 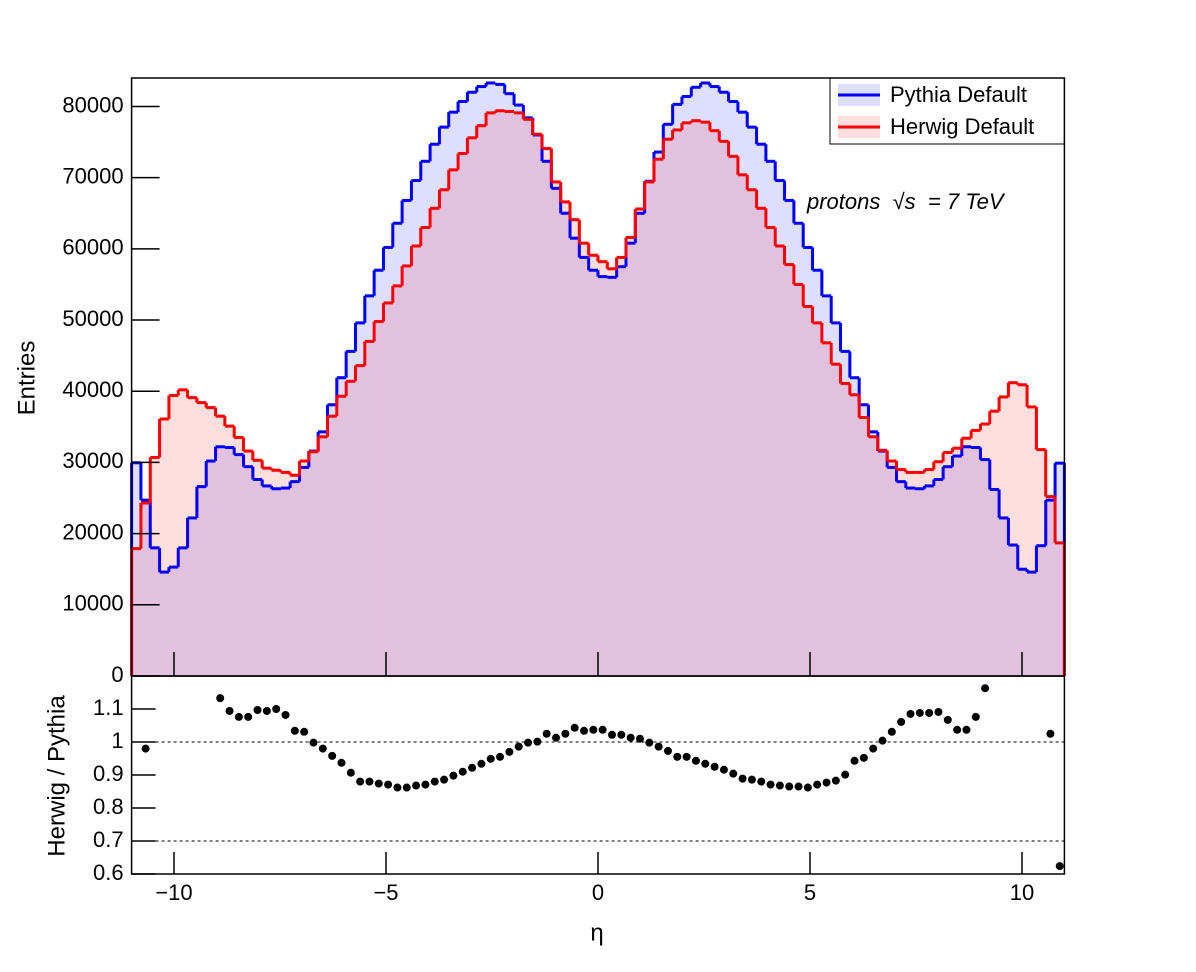 I want to click on x-tick-label: 0, so click(x=598, y=892).